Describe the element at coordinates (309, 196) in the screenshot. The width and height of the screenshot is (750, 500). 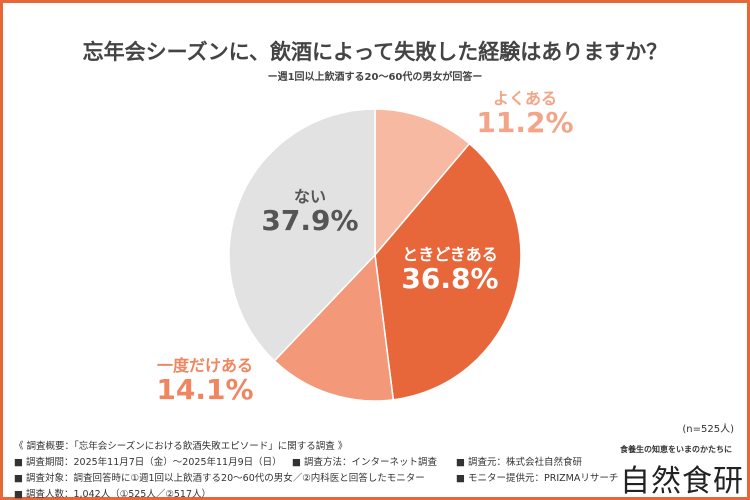
I see `slice-label: ない` at that location.